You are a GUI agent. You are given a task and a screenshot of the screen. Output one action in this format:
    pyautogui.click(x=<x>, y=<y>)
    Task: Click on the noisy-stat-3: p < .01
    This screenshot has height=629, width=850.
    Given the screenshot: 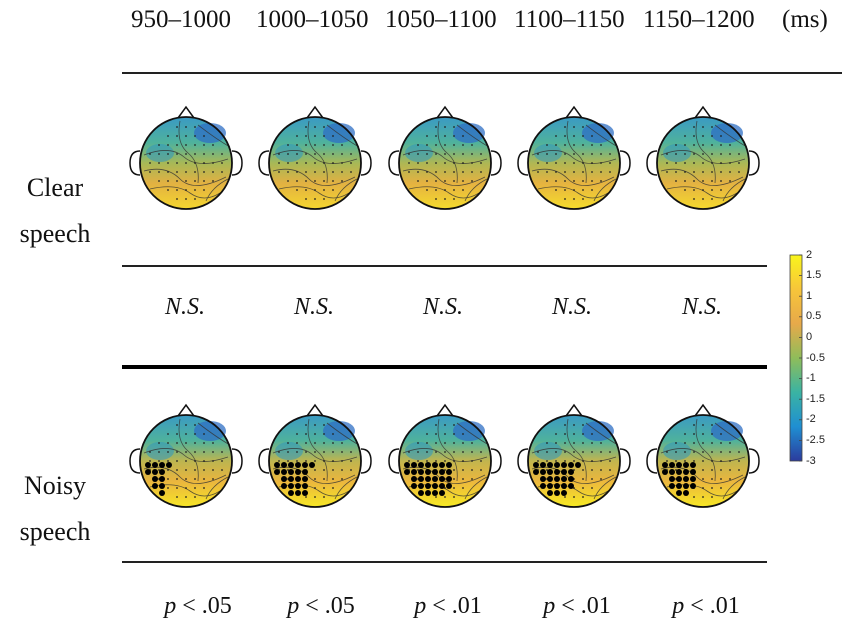 What is the action you would take?
    pyautogui.click(x=448, y=606)
    